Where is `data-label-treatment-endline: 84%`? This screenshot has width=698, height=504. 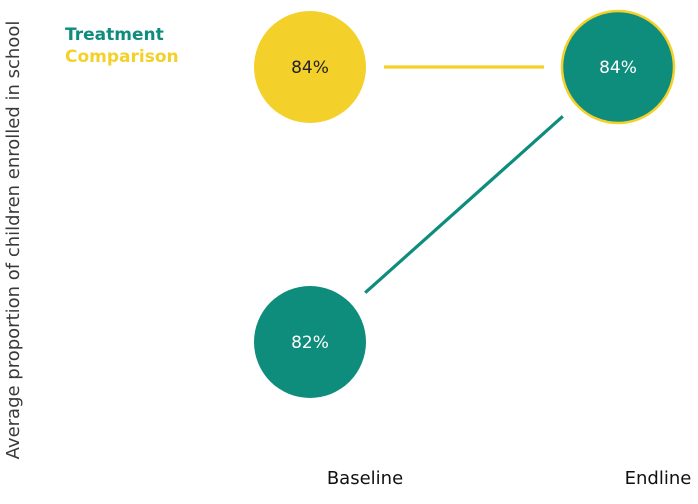
data-label-treatment-endline: 84% is located at coordinates (618, 68).